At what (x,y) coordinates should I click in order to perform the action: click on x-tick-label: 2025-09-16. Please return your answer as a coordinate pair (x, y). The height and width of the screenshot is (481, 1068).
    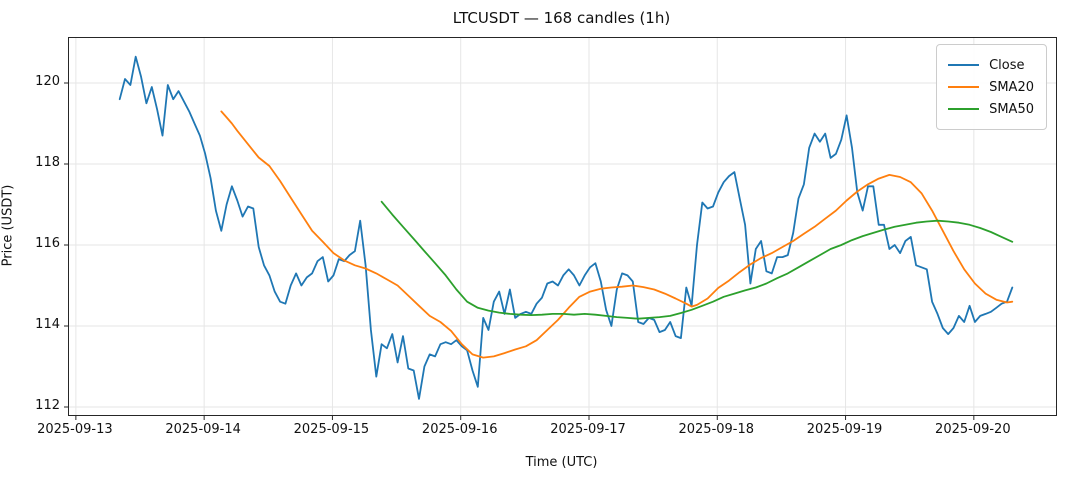
    Looking at the image, I should click on (459, 429).